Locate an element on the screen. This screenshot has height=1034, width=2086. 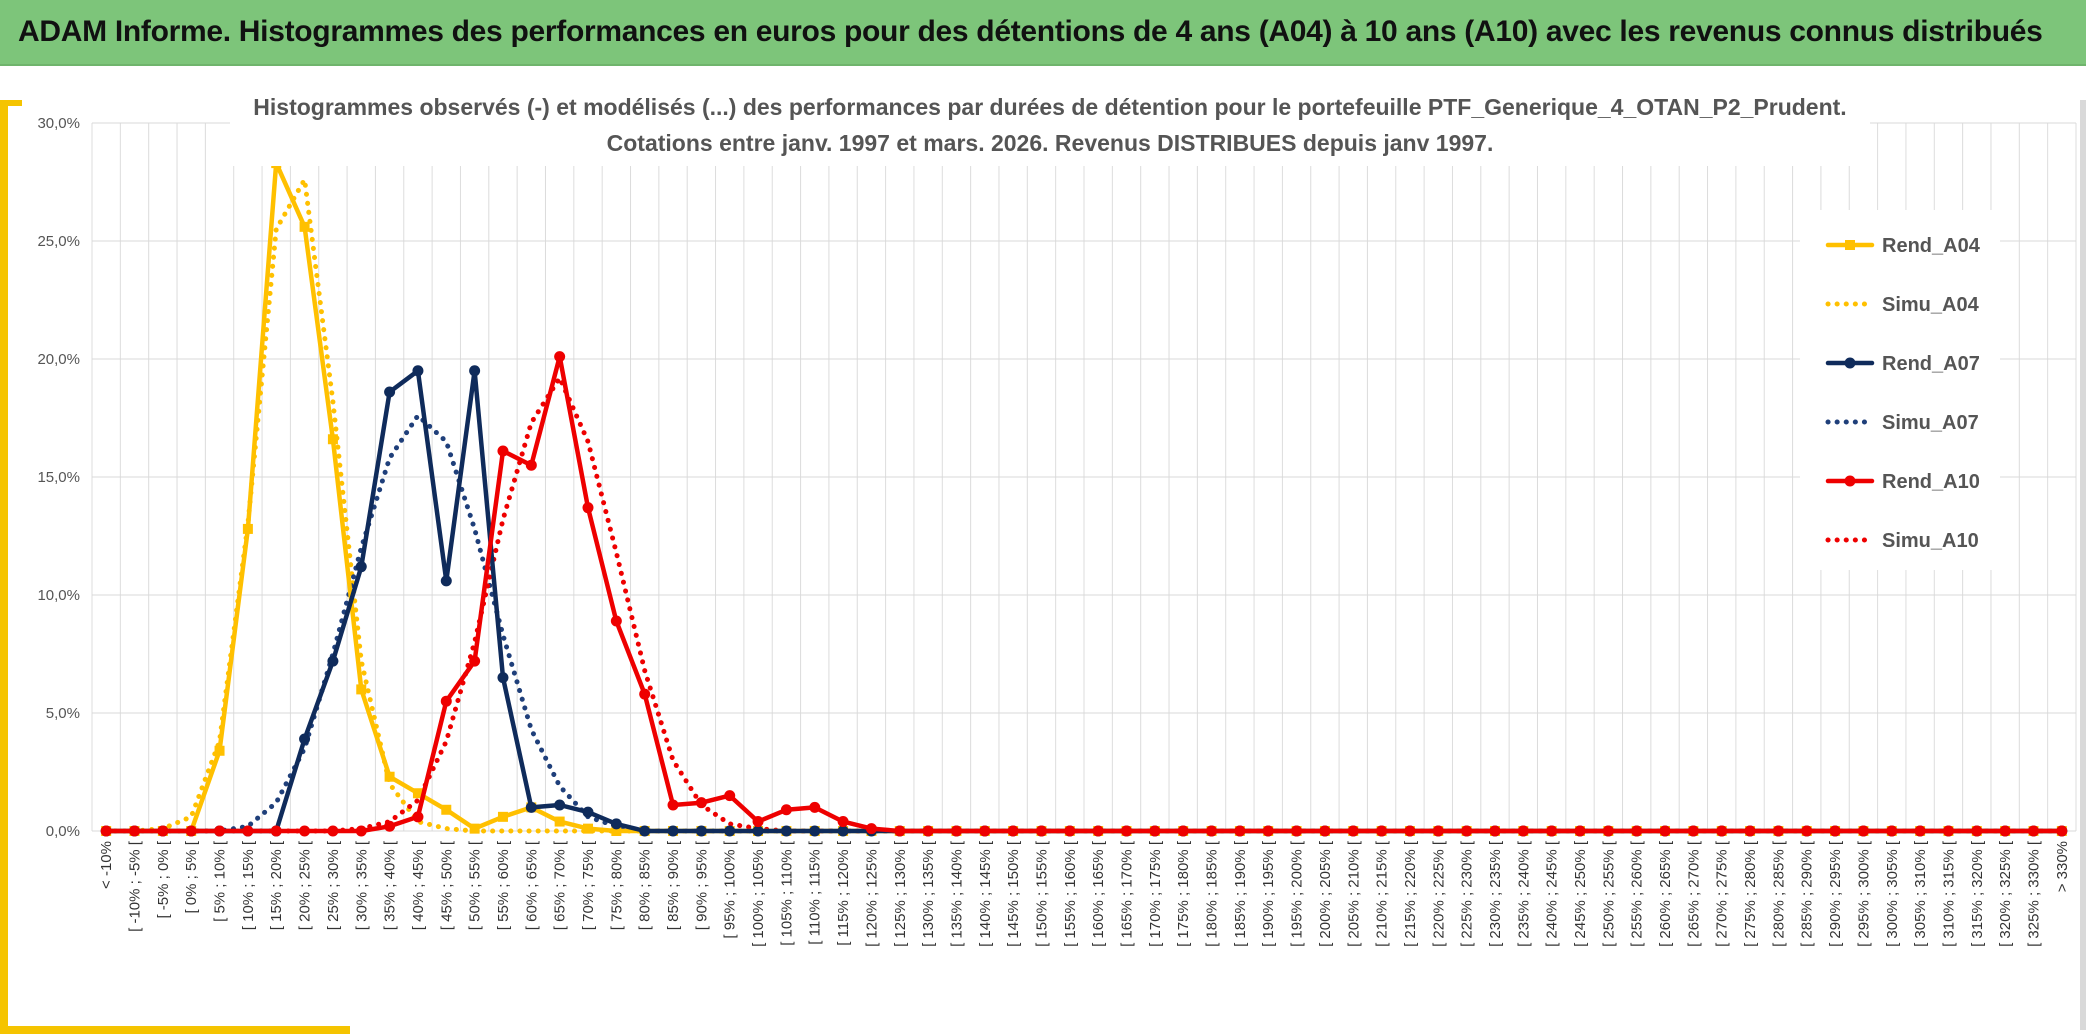
x-tick-label: [ 90% ; 95% [ is located at coordinates (701, 885).